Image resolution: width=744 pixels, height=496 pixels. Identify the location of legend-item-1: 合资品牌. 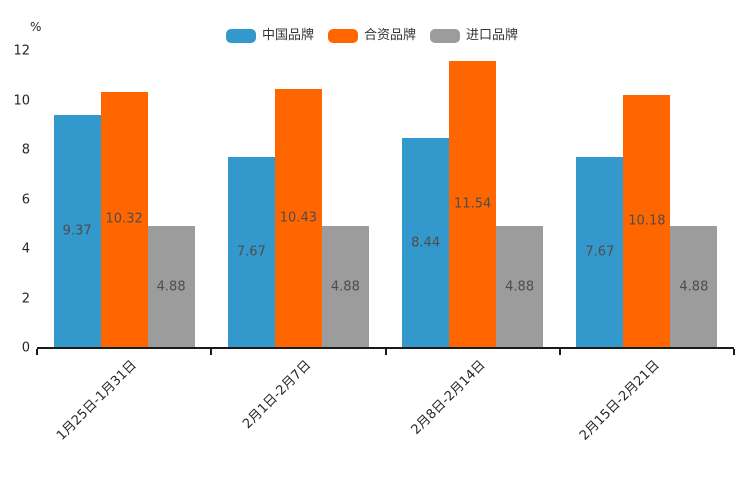
(371, 35).